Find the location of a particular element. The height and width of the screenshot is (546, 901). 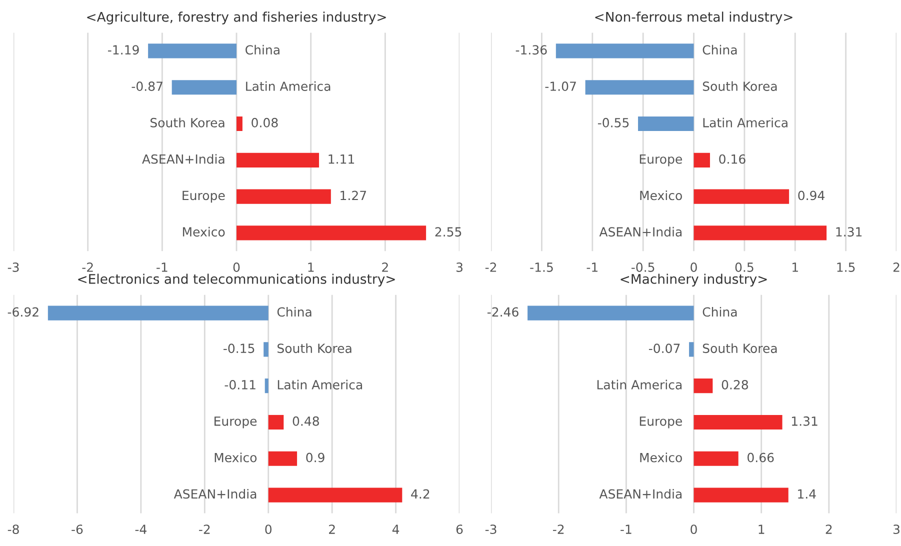

data-label: 1.27 is located at coordinates (353, 195).